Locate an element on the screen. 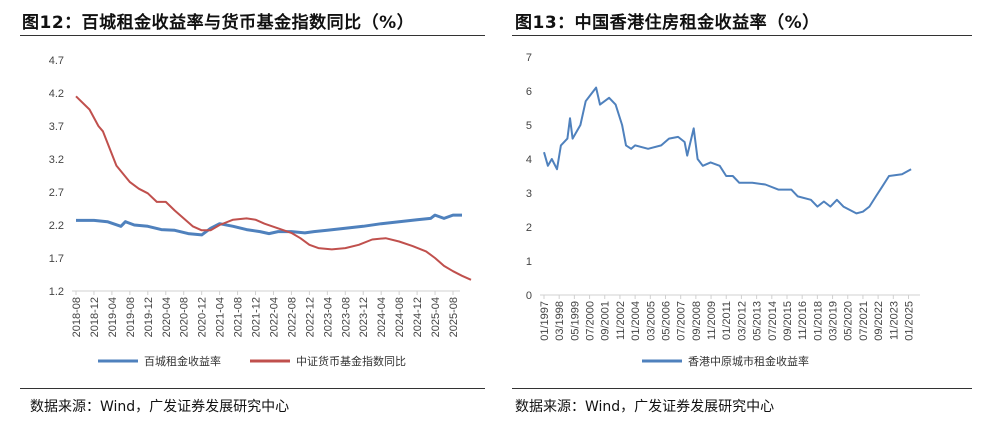 The image size is (992, 435). x-tick-label: 2025-04 is located at coordinates (436, 317).